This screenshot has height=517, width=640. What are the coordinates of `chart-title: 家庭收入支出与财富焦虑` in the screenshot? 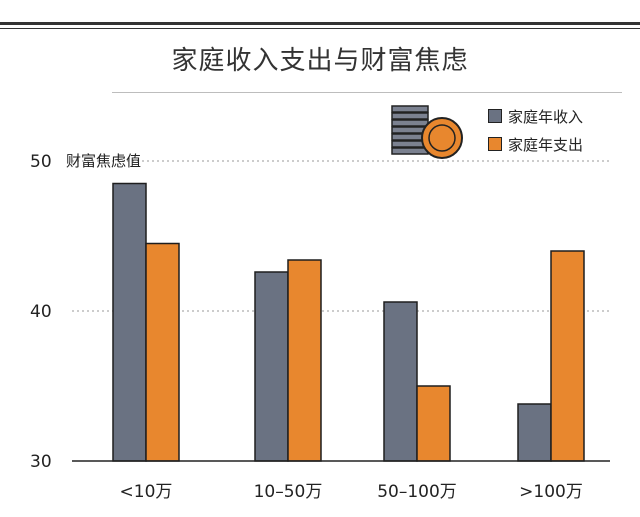 It's located at (320, 61).